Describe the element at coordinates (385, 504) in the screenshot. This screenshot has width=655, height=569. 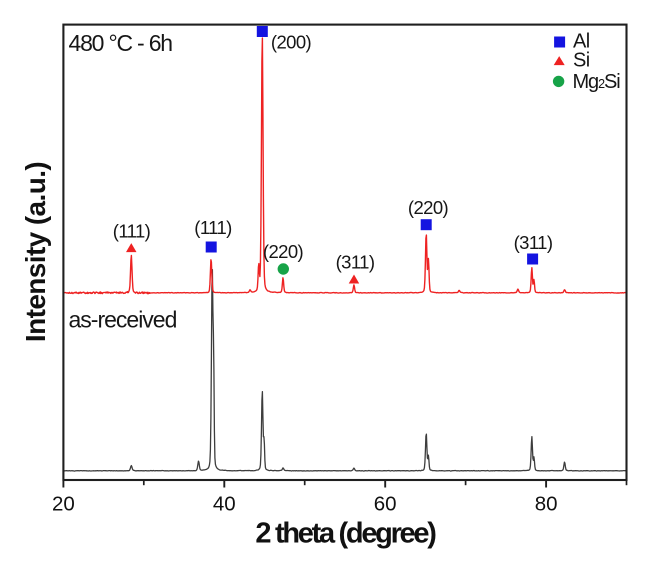
I see `svg-text: 60` at that location.